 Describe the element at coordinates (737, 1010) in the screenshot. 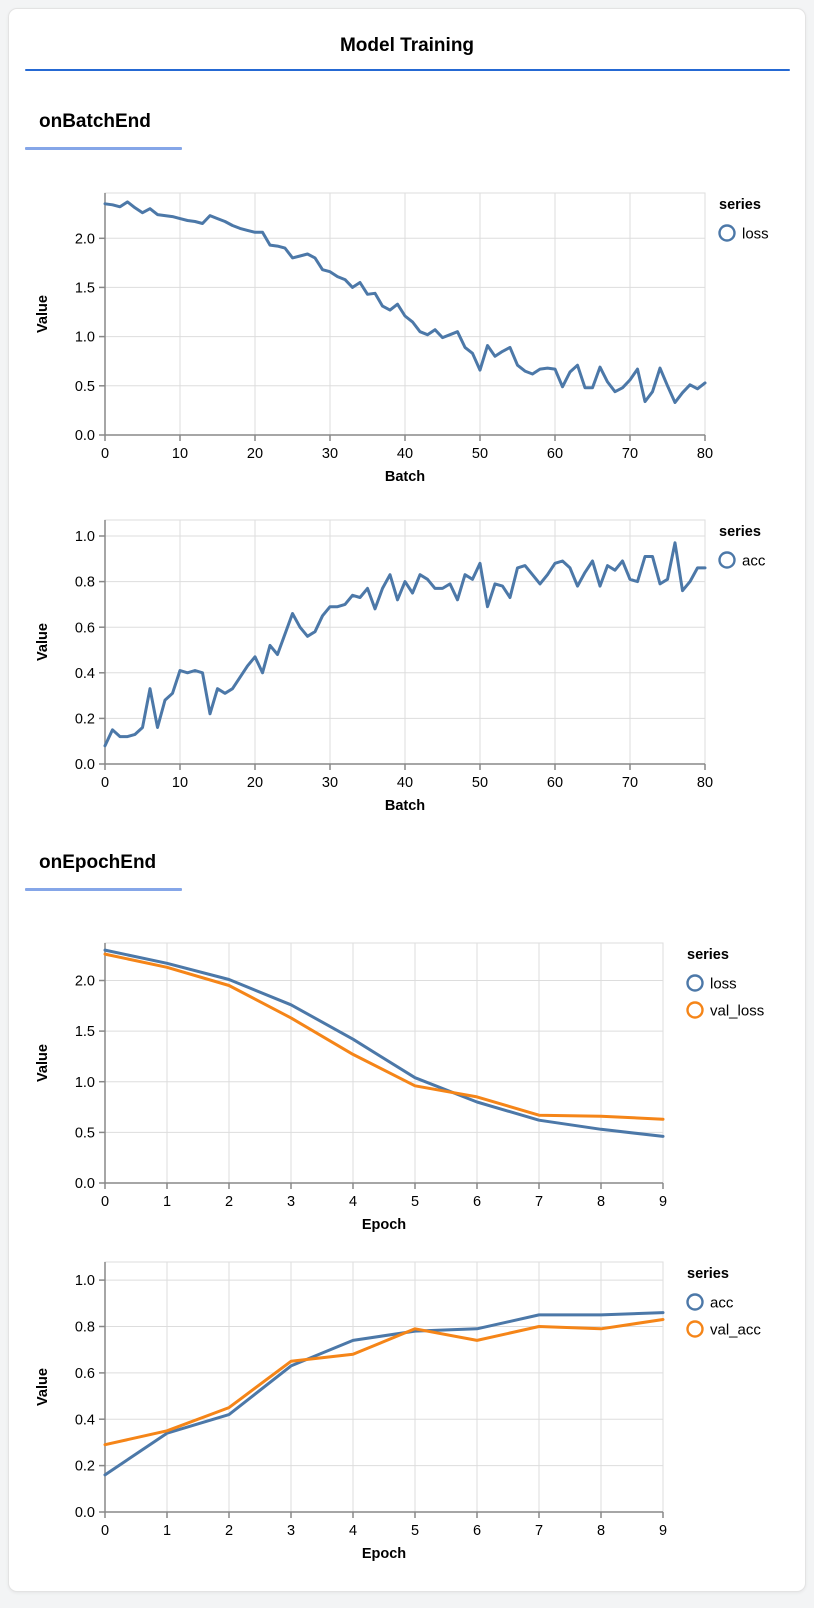

I see `svg-text: val_loss` at that location.